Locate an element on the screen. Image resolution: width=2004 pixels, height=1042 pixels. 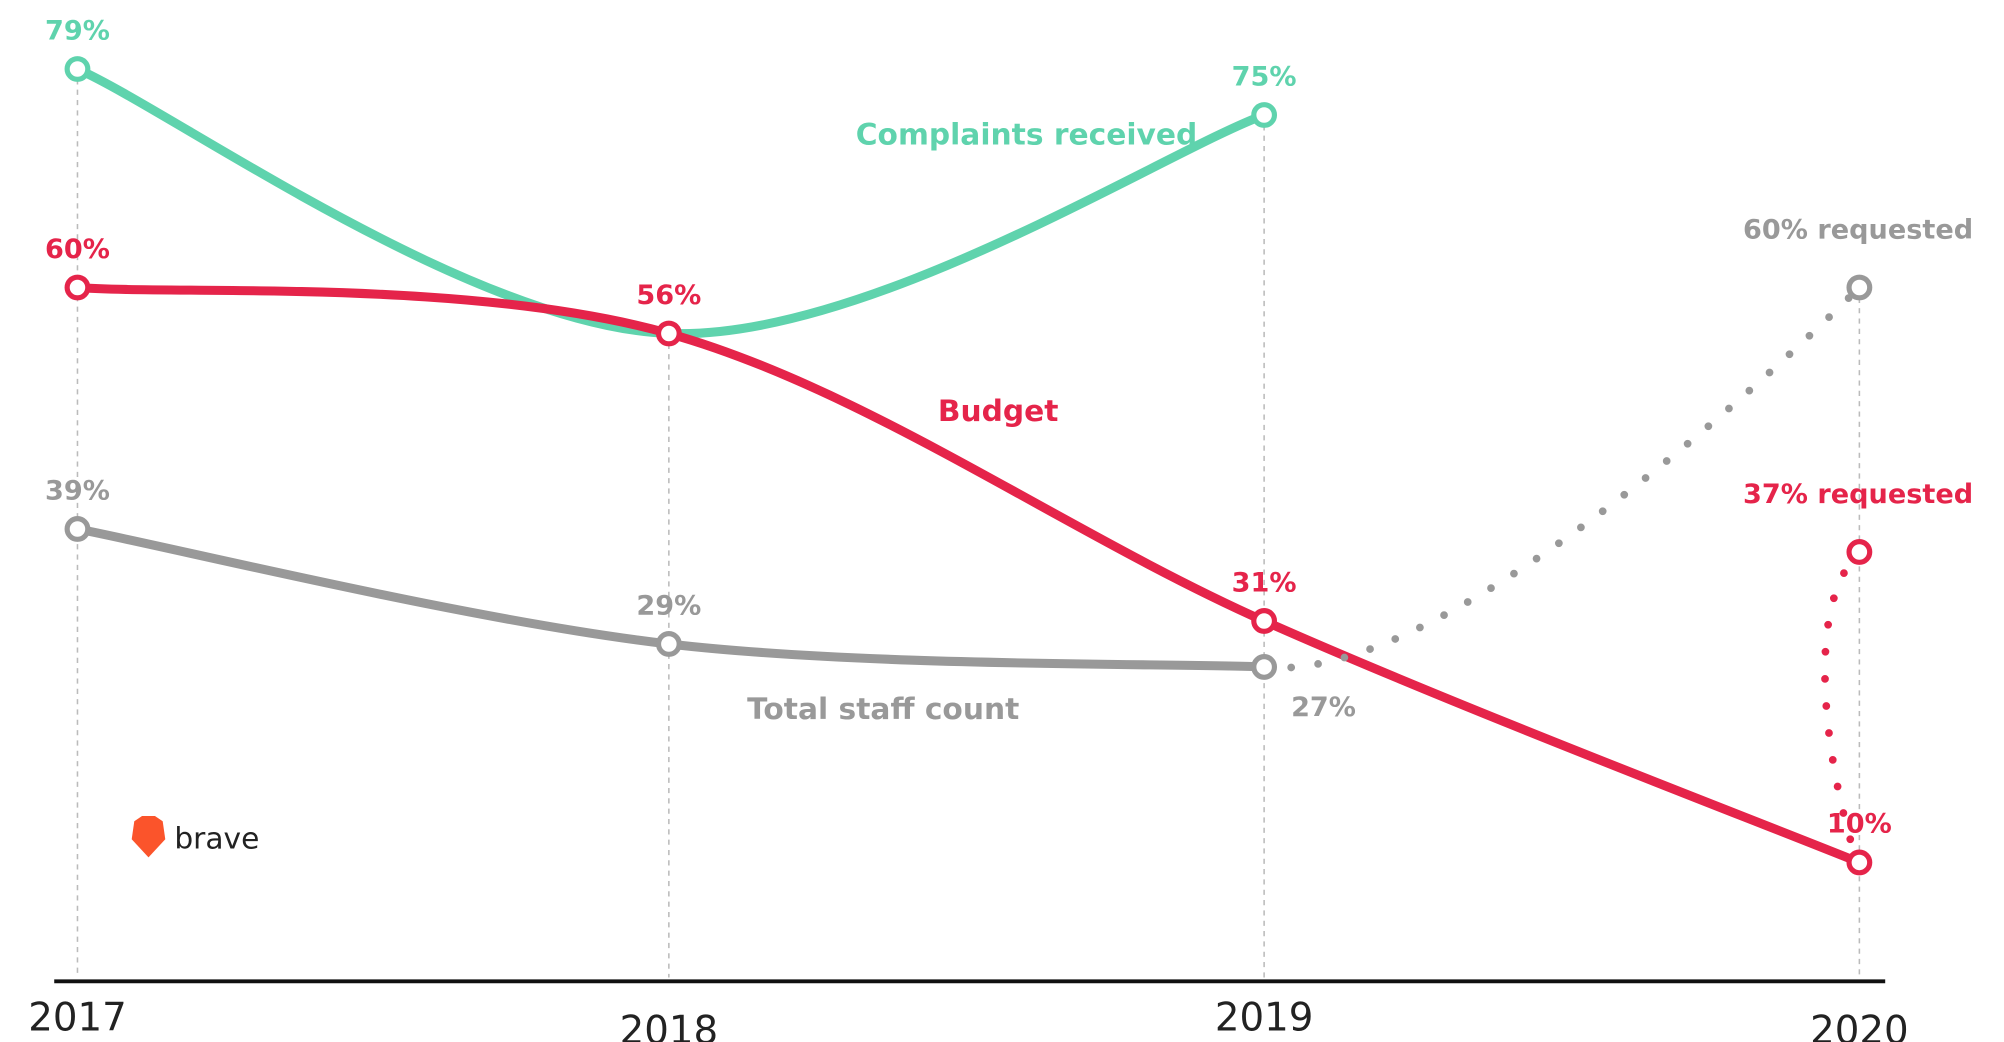
logo-text: brave is located at coordinates (216, 838).